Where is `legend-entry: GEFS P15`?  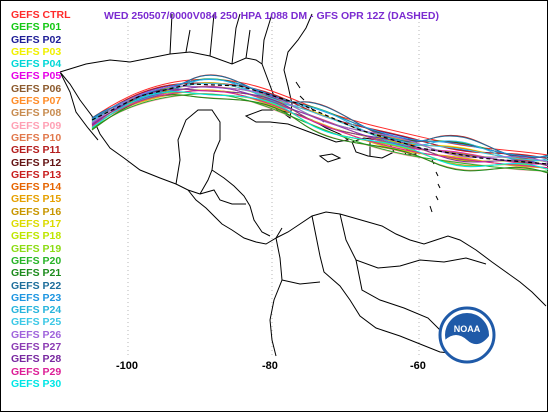
legend-entry: GEFS P15 is located at coordinates (36, 199).